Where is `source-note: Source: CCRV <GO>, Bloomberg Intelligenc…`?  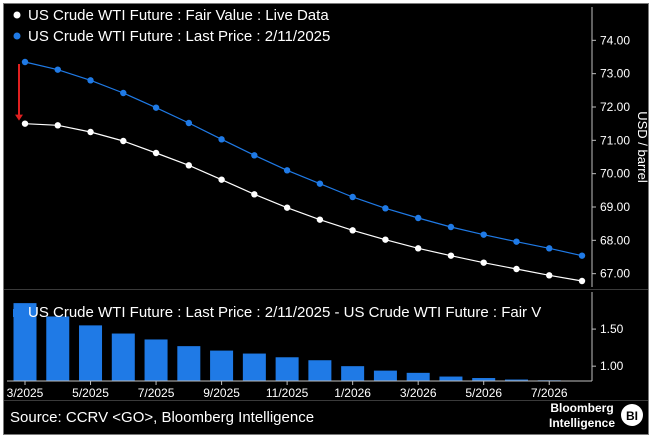
source-note: Source: CCRV <GO>, Bloomberg Intelligenc… is located at coordinates (162, 417).